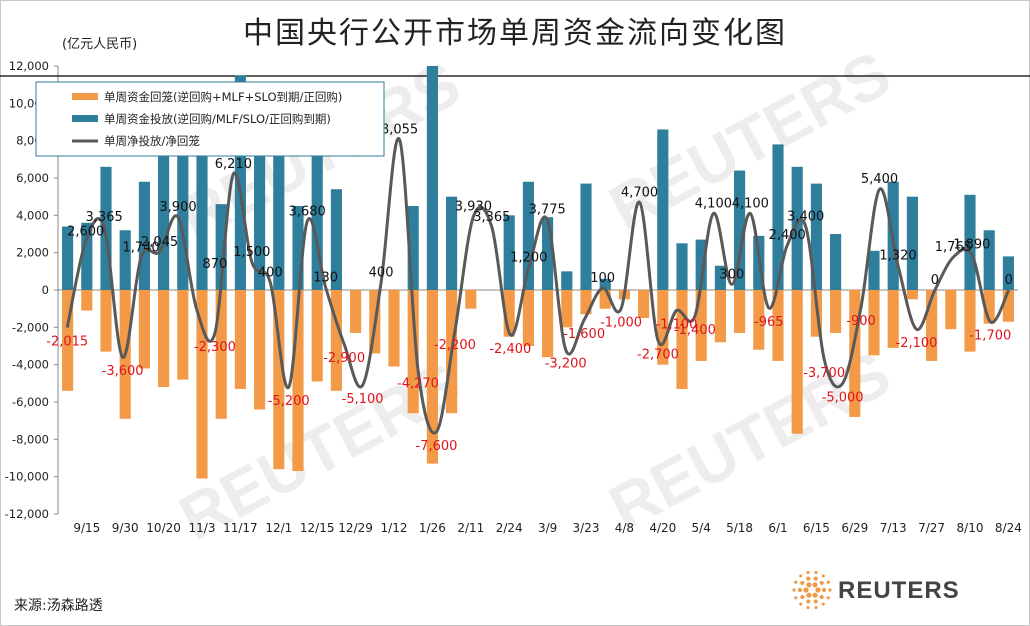 The height and width of the screenshot is (626, 1030). What do you see at coordinates (897, 255) in the screenshot?
I see `data-label: 1,320` at bounding box center [897, 255].